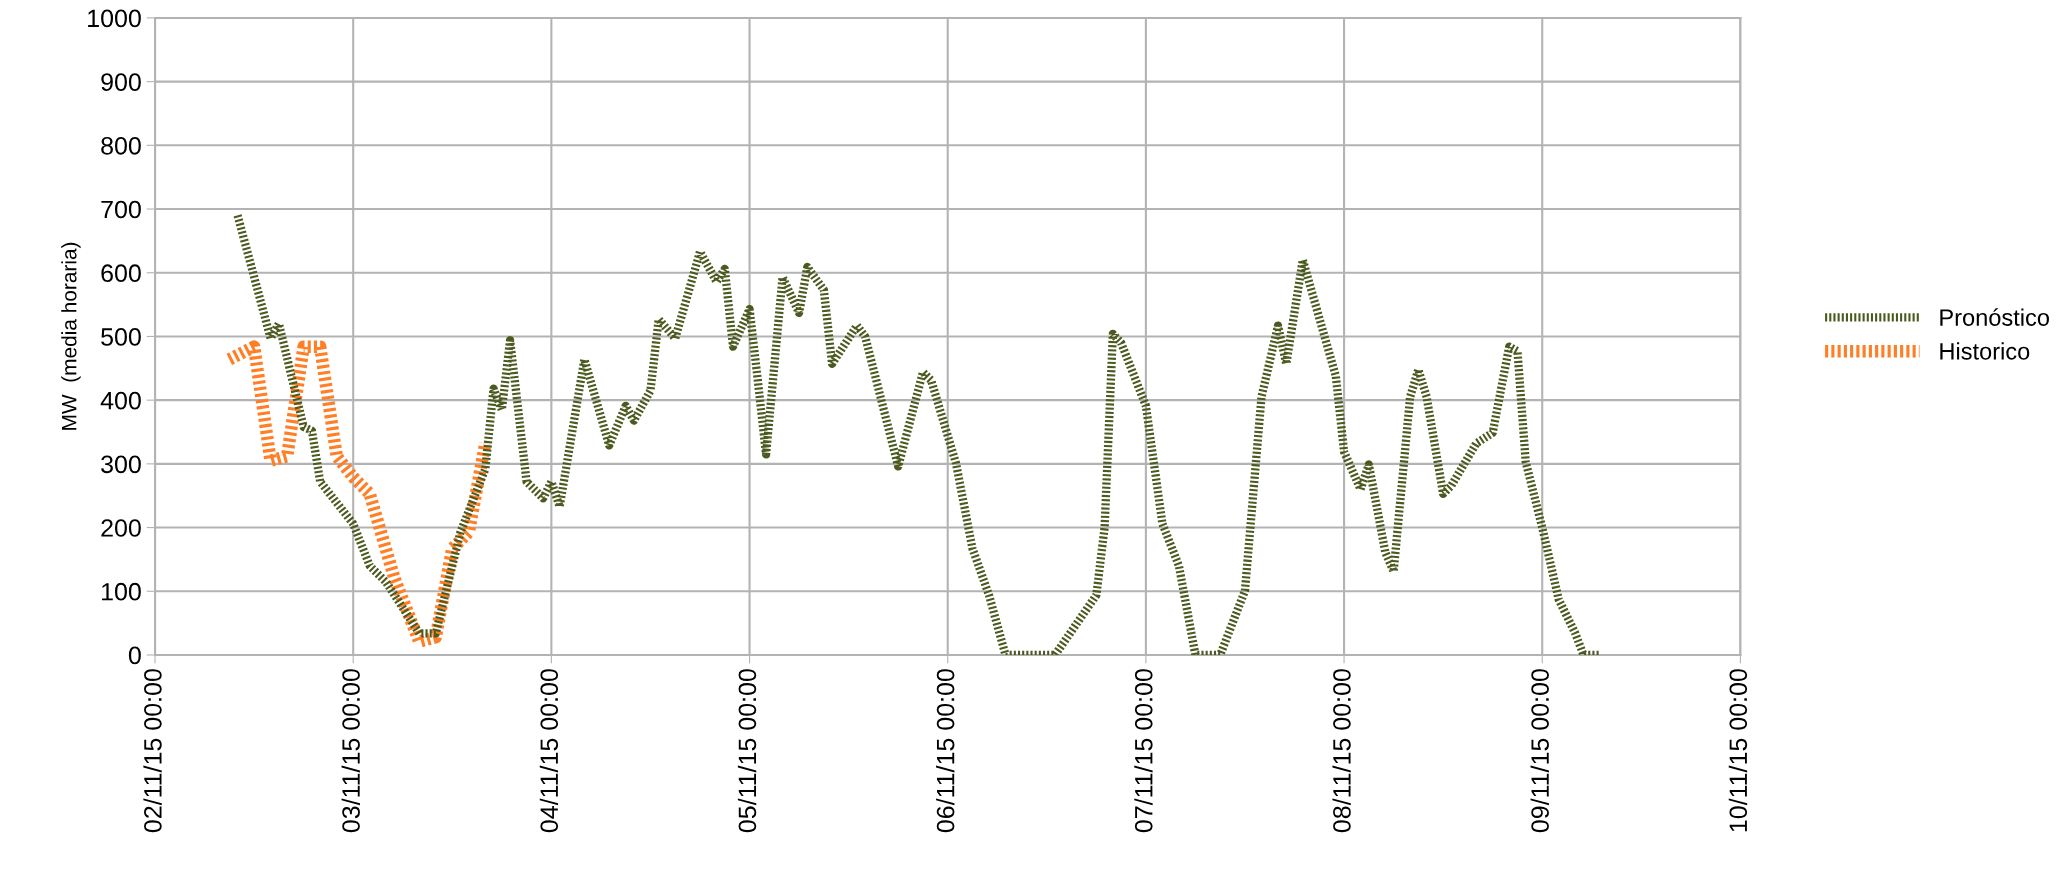 The width and height of the screenshot is (2067, 896). What do you see at coordinates (1143, 751) in the screenshot?
I see `x-tick-label: 07/11/15 00:00` at bounding box center [1143, 751].